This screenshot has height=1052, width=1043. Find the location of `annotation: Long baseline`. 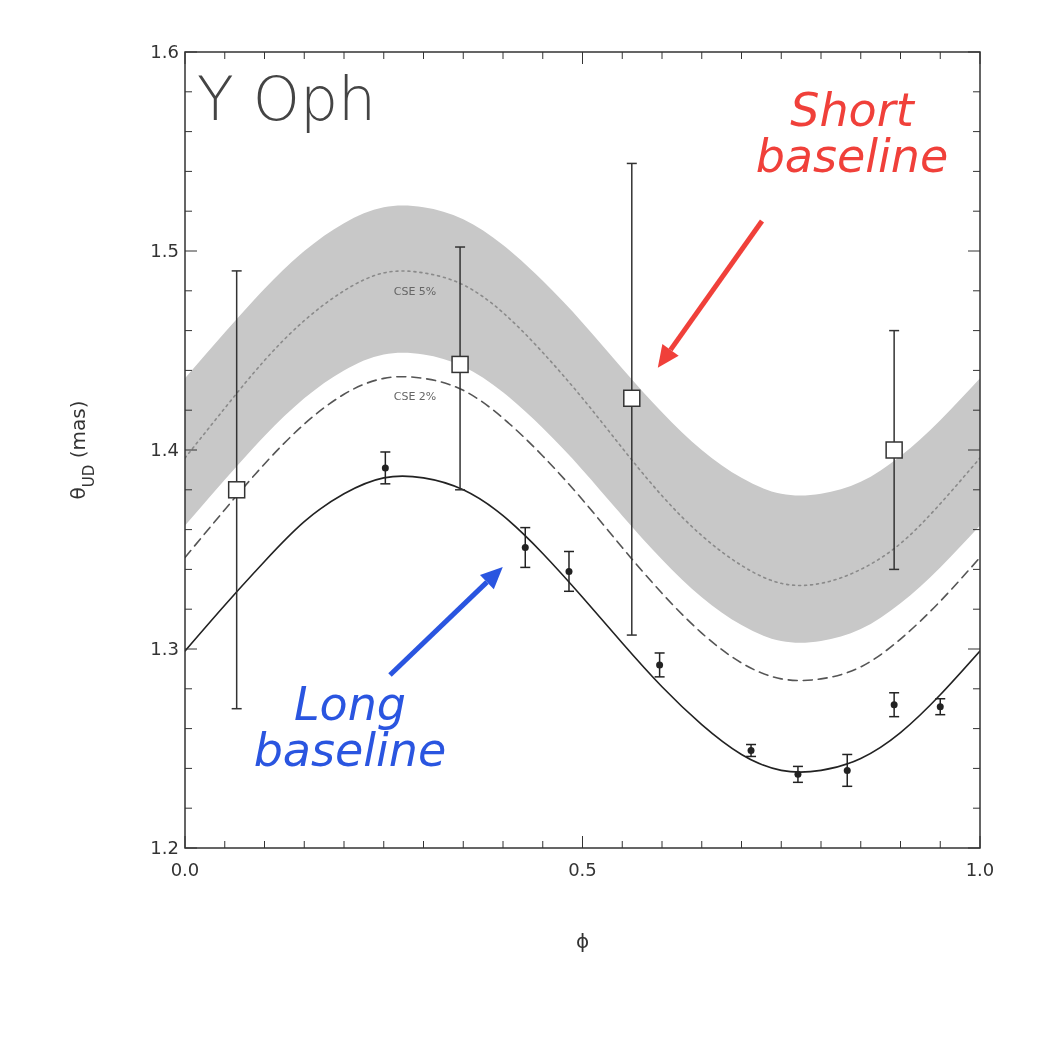

annotation: Long baseline is located at coordinates (350, 727).